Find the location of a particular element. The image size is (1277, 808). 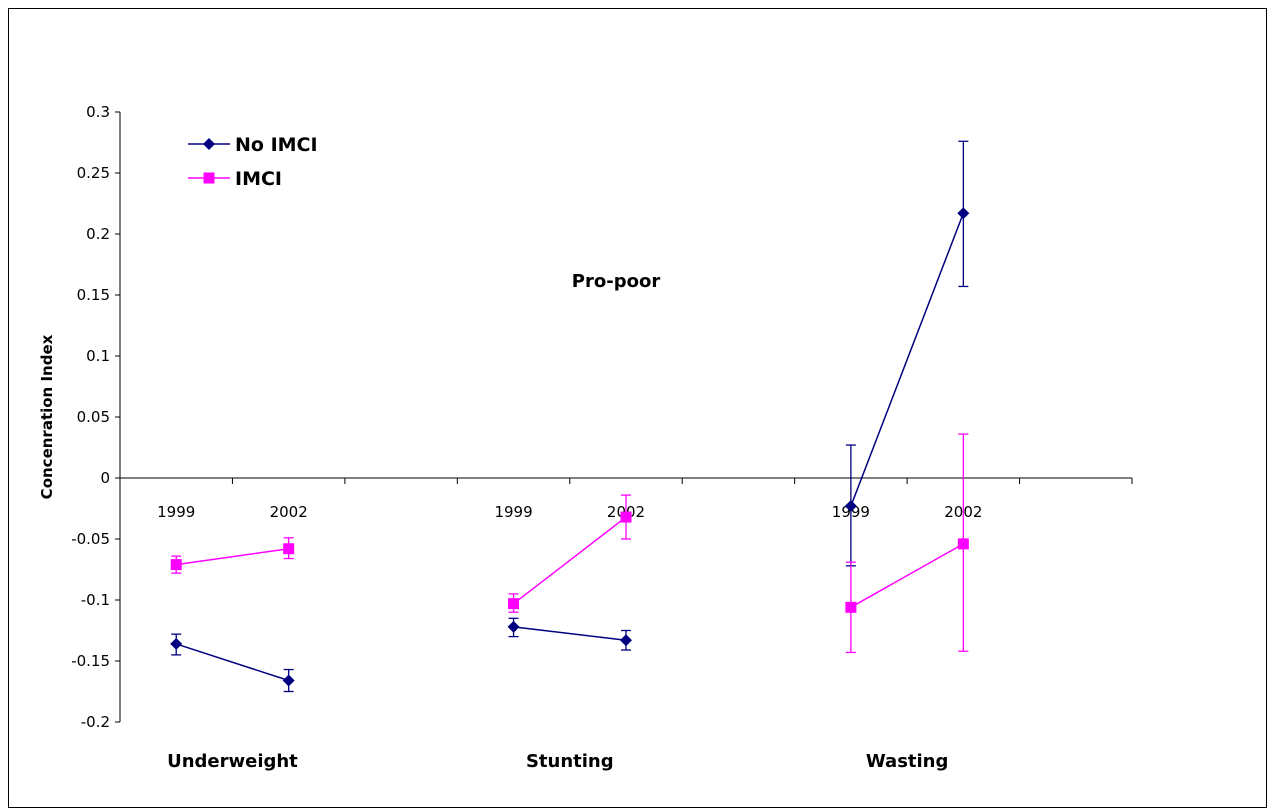

y-tick-label: -0.05 is located at coordinates (90, 539).